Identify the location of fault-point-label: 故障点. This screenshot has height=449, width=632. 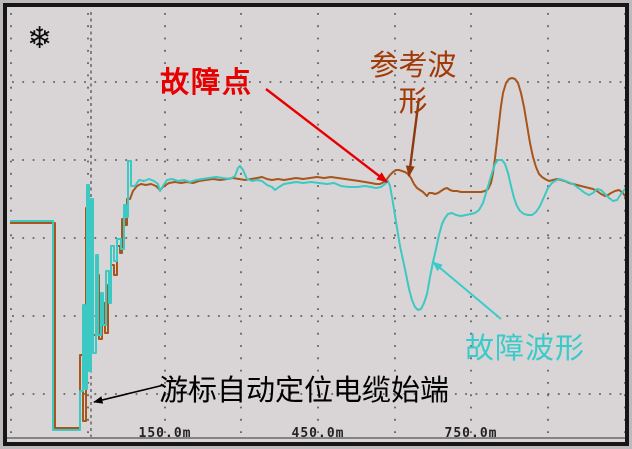
(207, 82).